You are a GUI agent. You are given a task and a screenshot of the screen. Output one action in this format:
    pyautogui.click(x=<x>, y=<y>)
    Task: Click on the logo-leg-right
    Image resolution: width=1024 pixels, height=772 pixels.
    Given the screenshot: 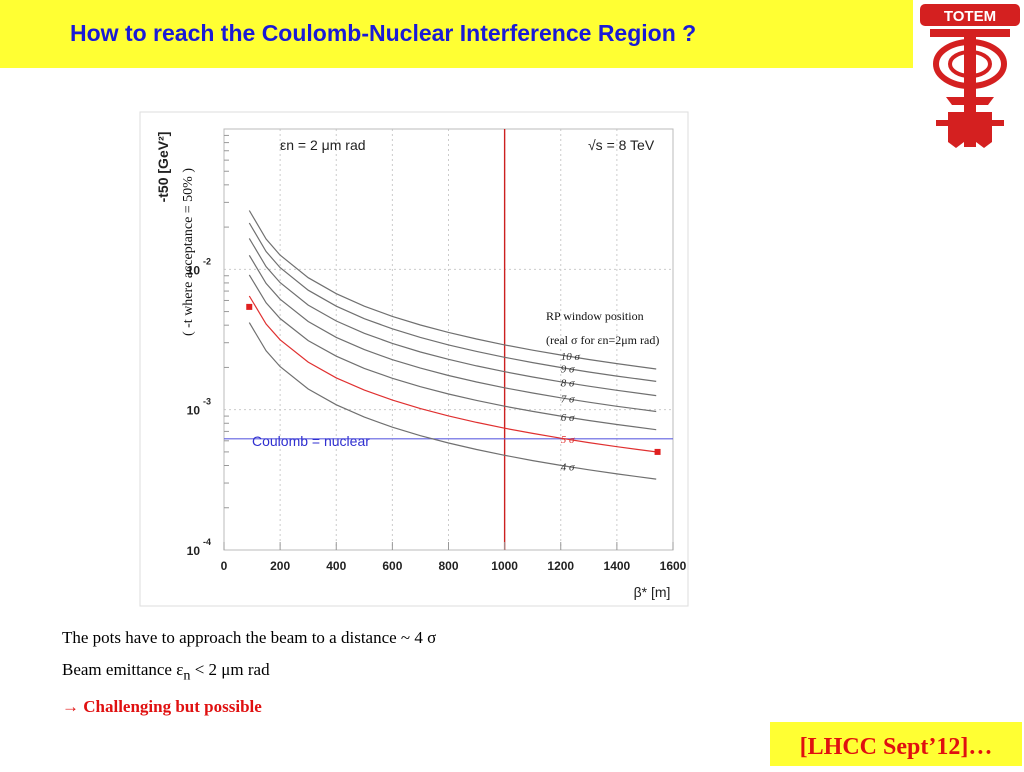 What is the action you would take?
    pyautogui.click(x=984, y=130)
    